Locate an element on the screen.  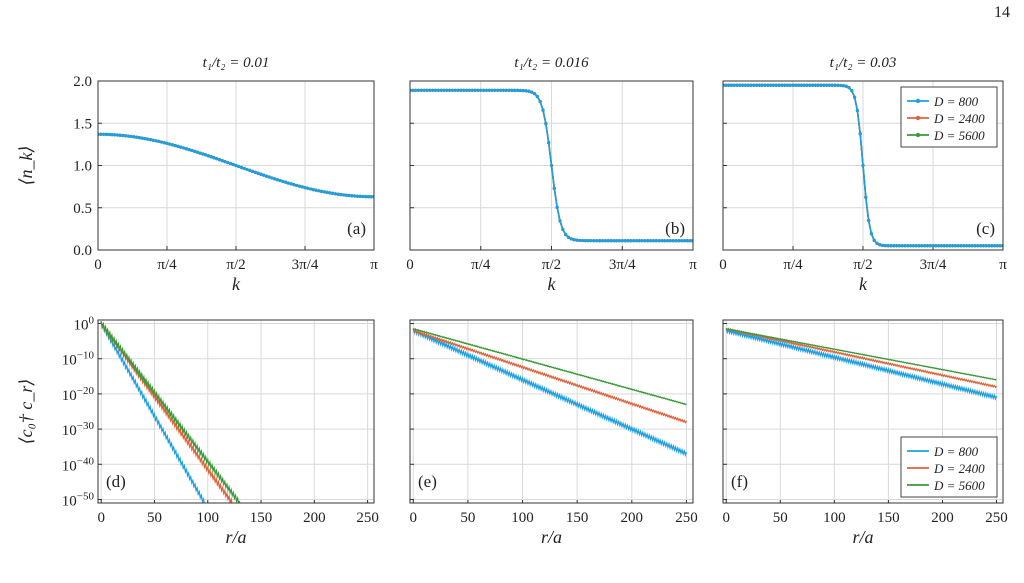
x-tick-label: 3π/4 is located at coordinates (622, 265).